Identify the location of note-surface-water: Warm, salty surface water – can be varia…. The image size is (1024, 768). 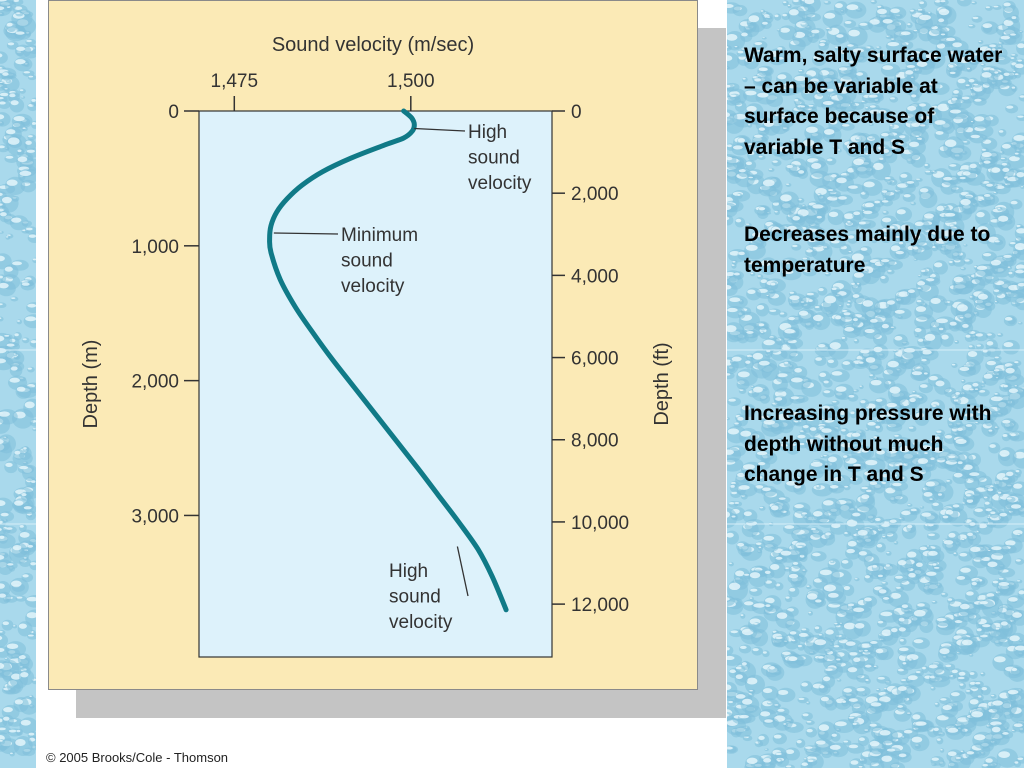
(873, 101).